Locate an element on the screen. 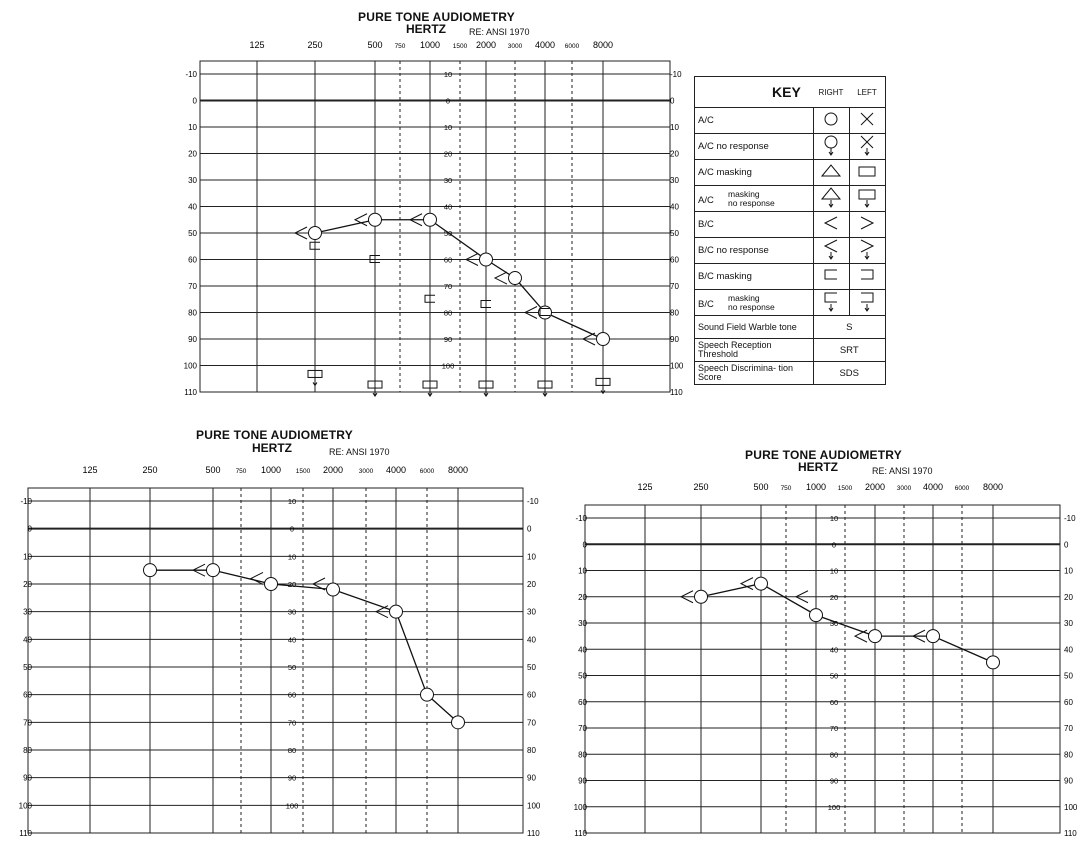  db-tick-label-left: 90 is located at coordinates (582, 781).